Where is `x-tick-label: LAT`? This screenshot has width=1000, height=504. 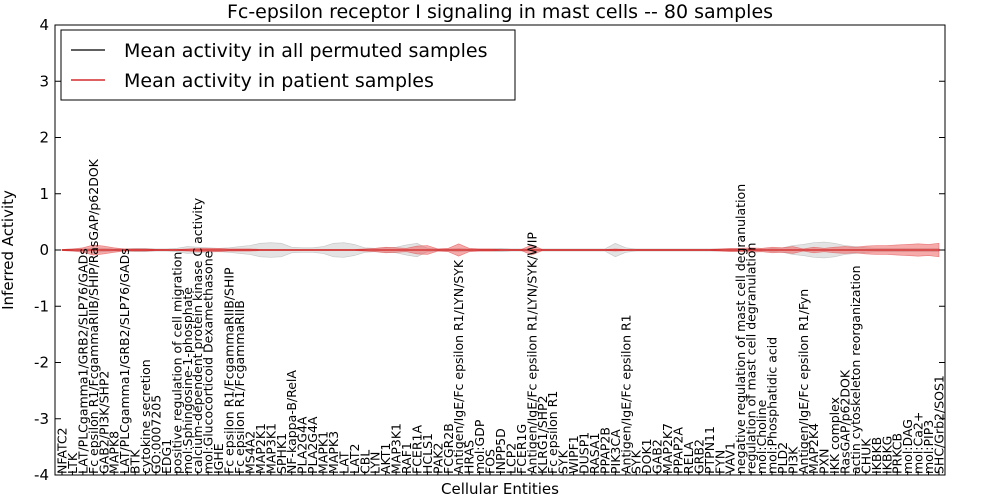
x-tick-label: LAT is located at coordinates (343, 462).